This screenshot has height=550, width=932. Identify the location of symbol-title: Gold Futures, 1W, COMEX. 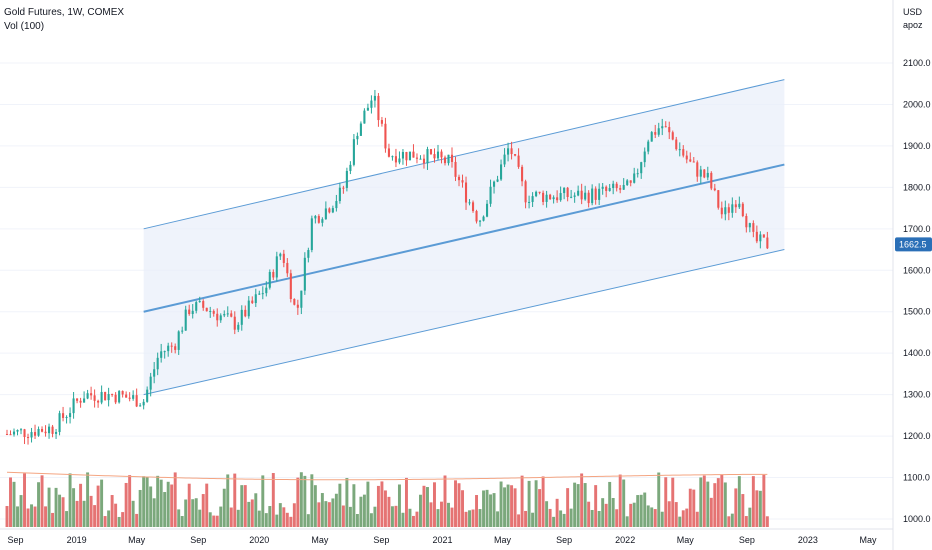
(64, 12).